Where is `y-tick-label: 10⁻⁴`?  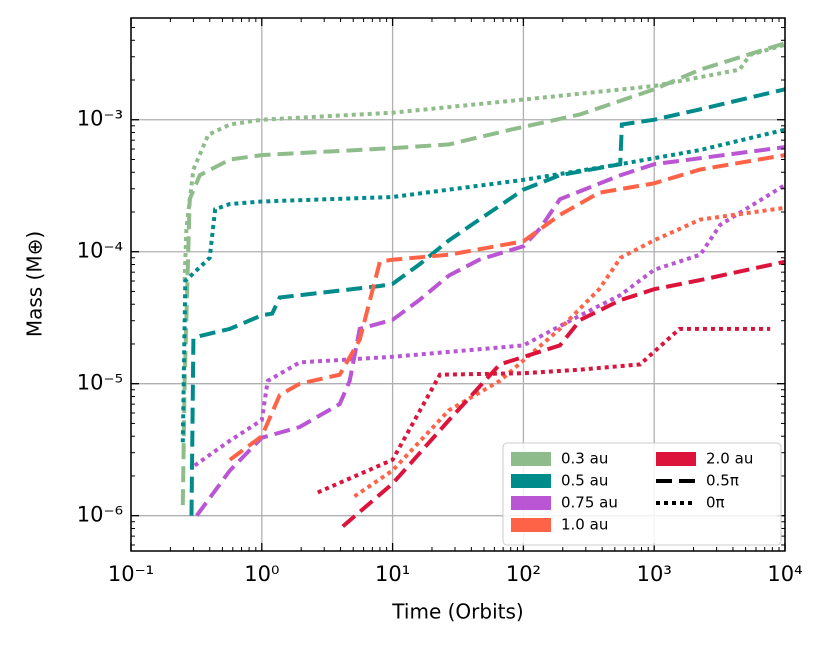 y-tick-label: 10⁻⁴ is located at coordinates (100, 251).